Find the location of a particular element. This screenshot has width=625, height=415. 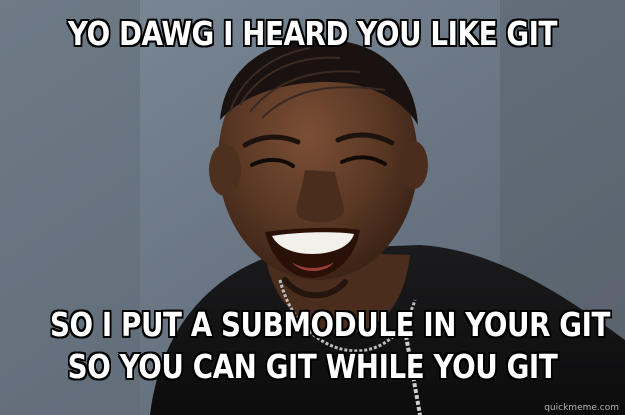

eyebrow-right is located at coordinates (365, 139).